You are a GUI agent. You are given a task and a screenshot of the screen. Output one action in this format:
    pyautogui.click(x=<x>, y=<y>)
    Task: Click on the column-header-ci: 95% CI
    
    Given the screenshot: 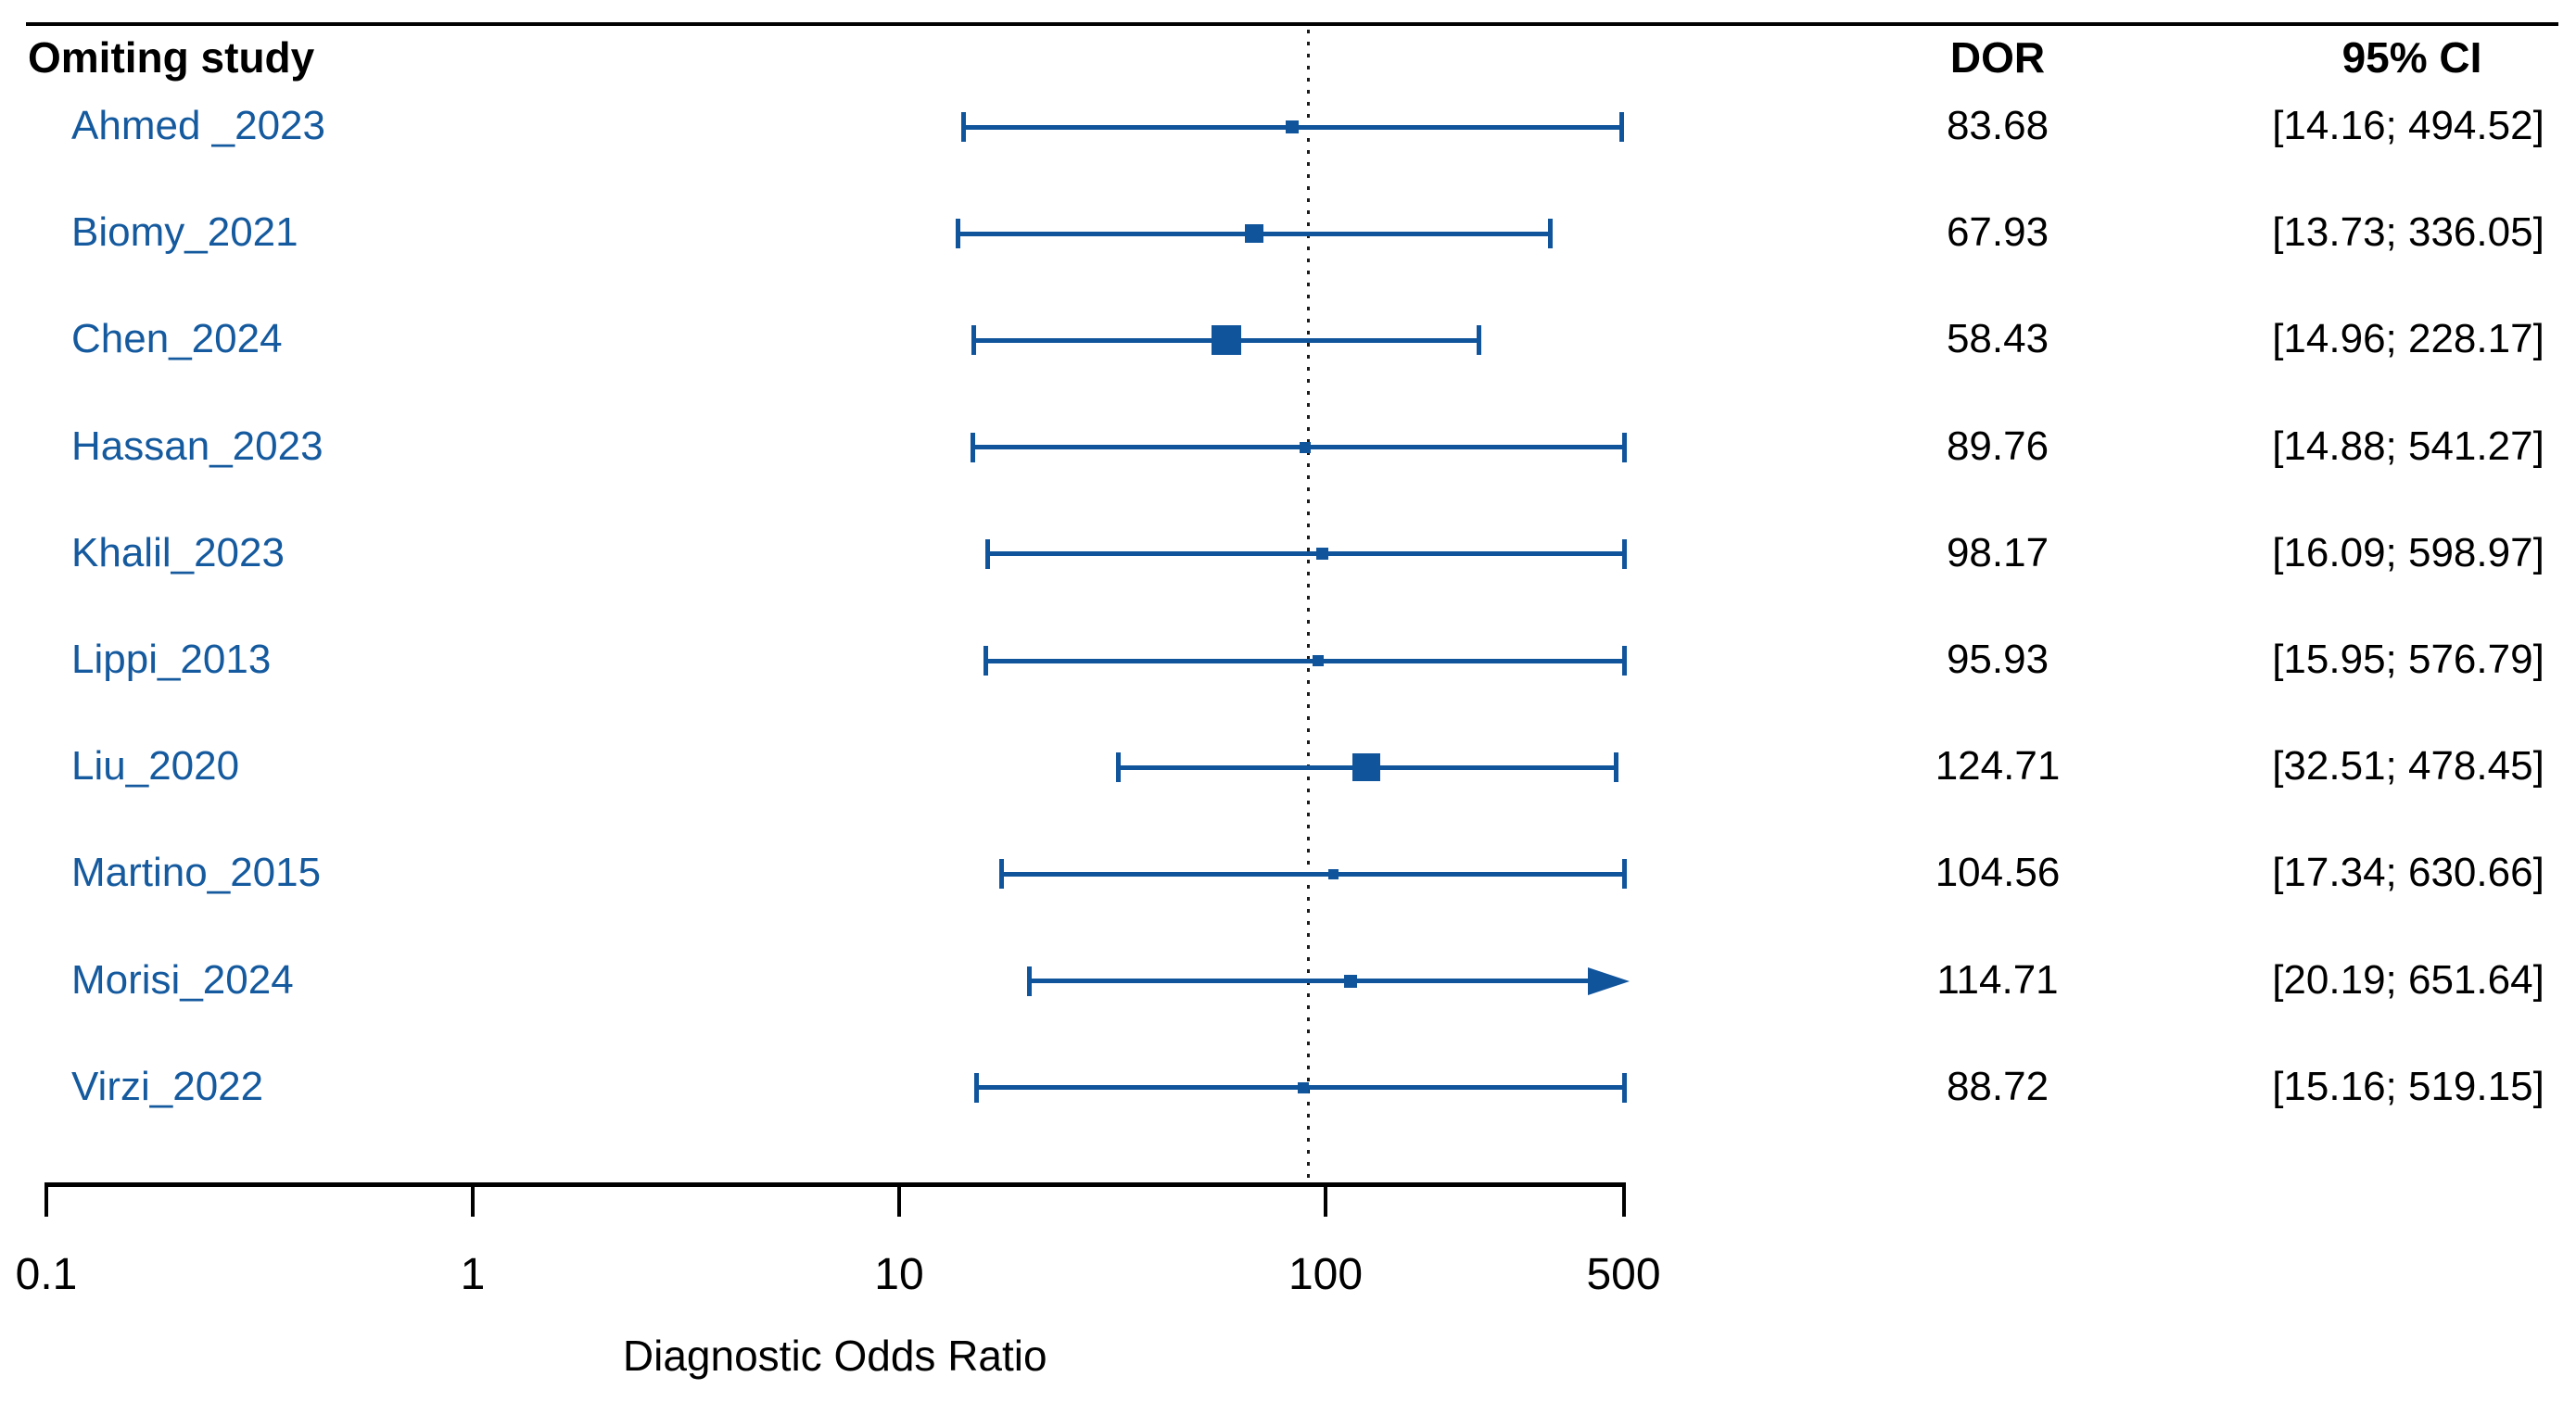 What is the action you would take?
    pyautogui.click(x=2411, y=58)
    